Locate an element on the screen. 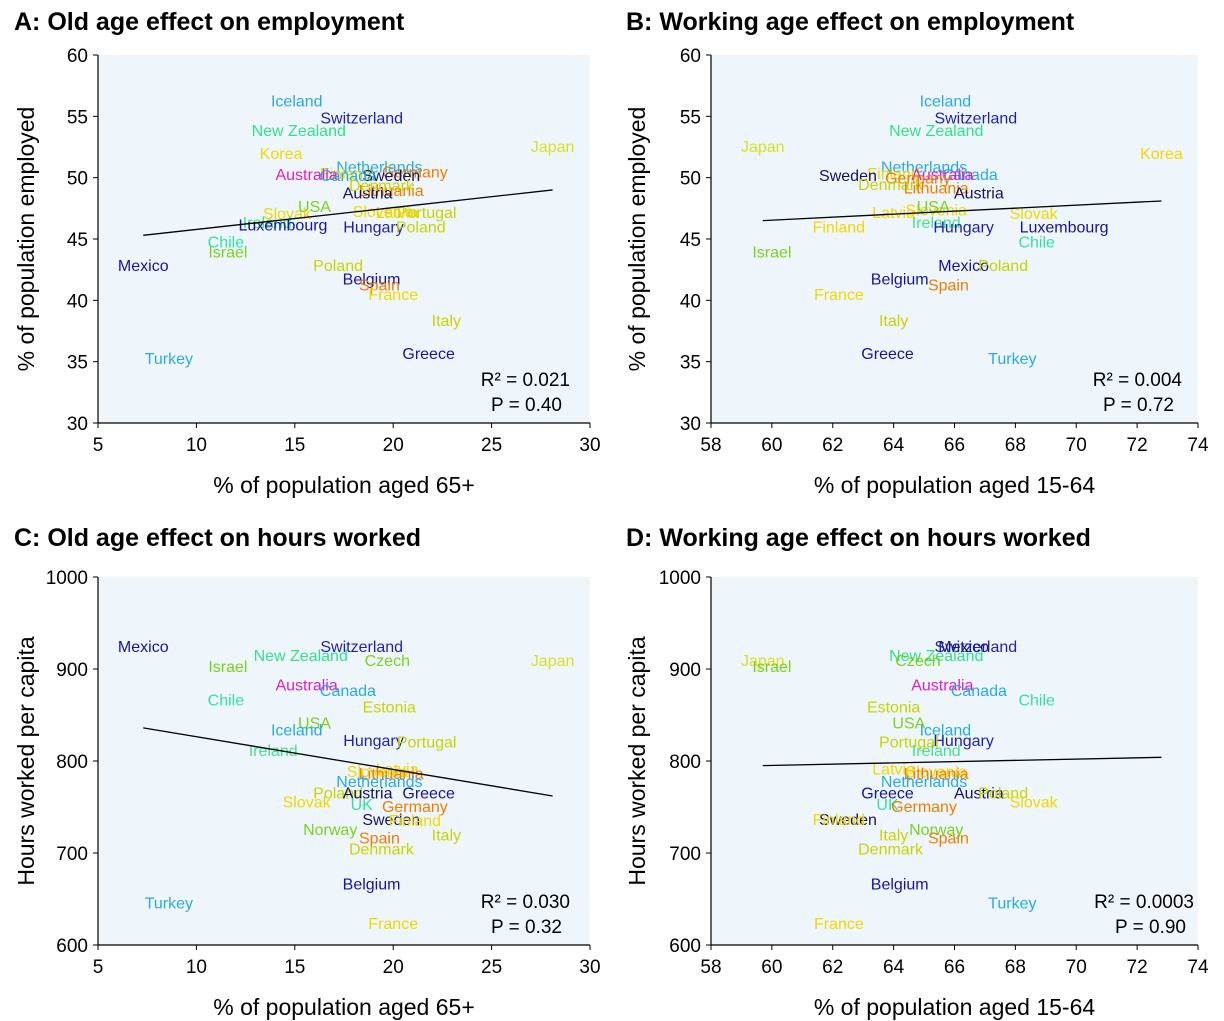 This screenshot has width=1224, height=1021. data-point-label: Chile is located at coordinates (226, 700).